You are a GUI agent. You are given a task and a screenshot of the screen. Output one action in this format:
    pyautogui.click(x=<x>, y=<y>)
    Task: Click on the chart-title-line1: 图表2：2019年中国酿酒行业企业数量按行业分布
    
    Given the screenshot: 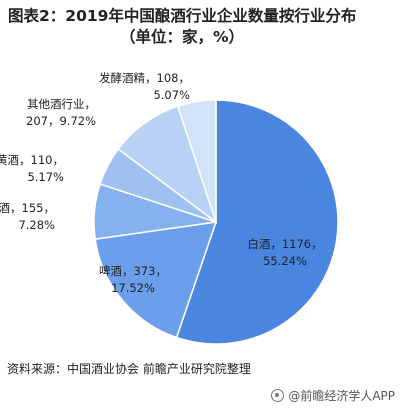 What is the action you would take?
    pyautogui.click(x=182, y=16)
    